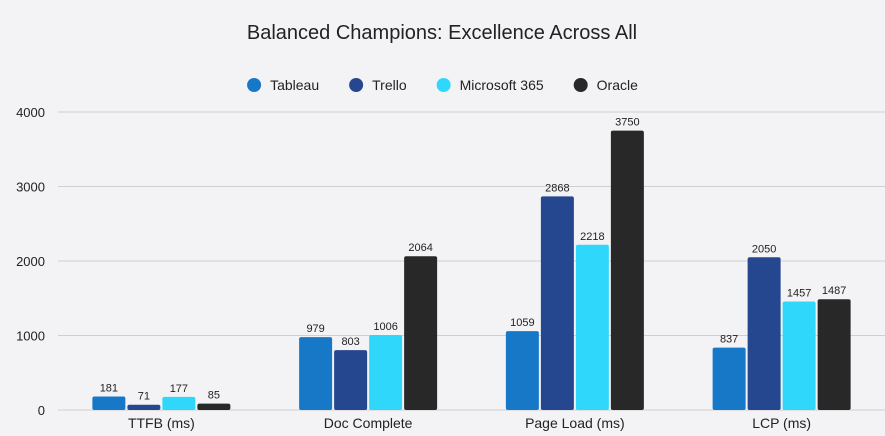  I want to click on bar-microsoft-365-page-load-ms, so click(592, 327).